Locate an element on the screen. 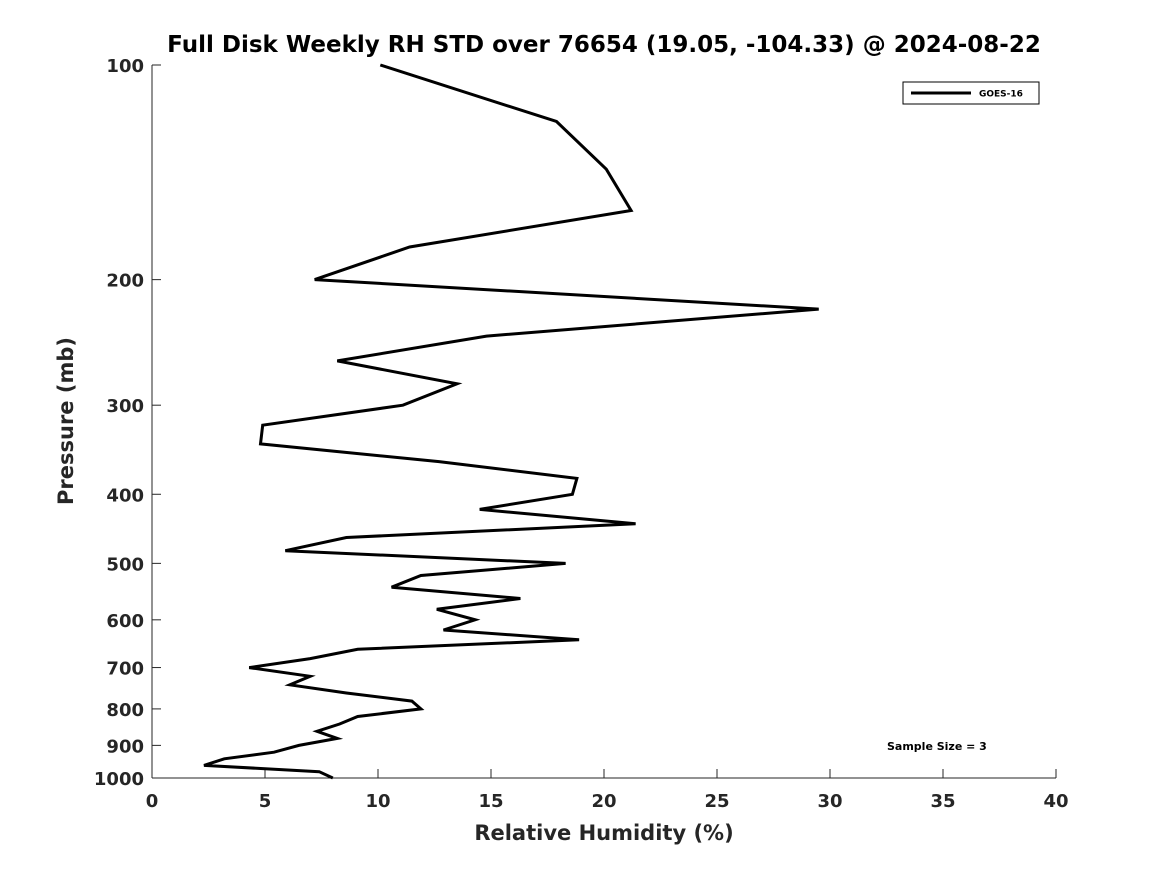 Image resolution: width=1167 pixels, height=875 pixels. y-tick-label: 400 is located at coordinates (125, 495).